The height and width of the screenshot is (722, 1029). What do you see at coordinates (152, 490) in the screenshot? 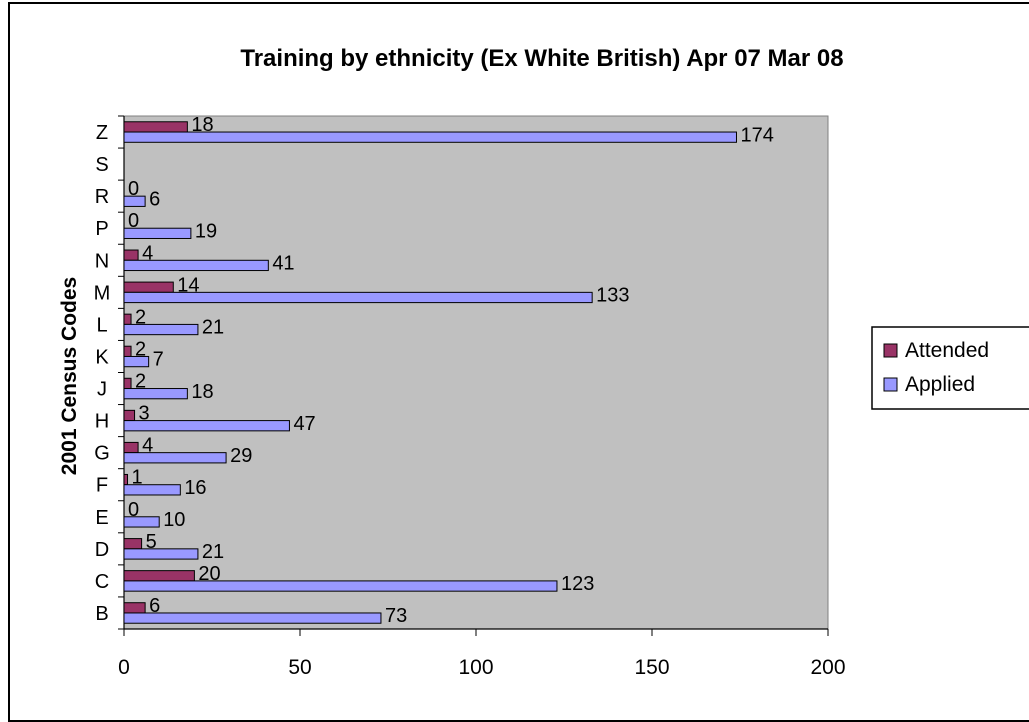
I see `bar-applied-F` at bounding box center [152, 490].